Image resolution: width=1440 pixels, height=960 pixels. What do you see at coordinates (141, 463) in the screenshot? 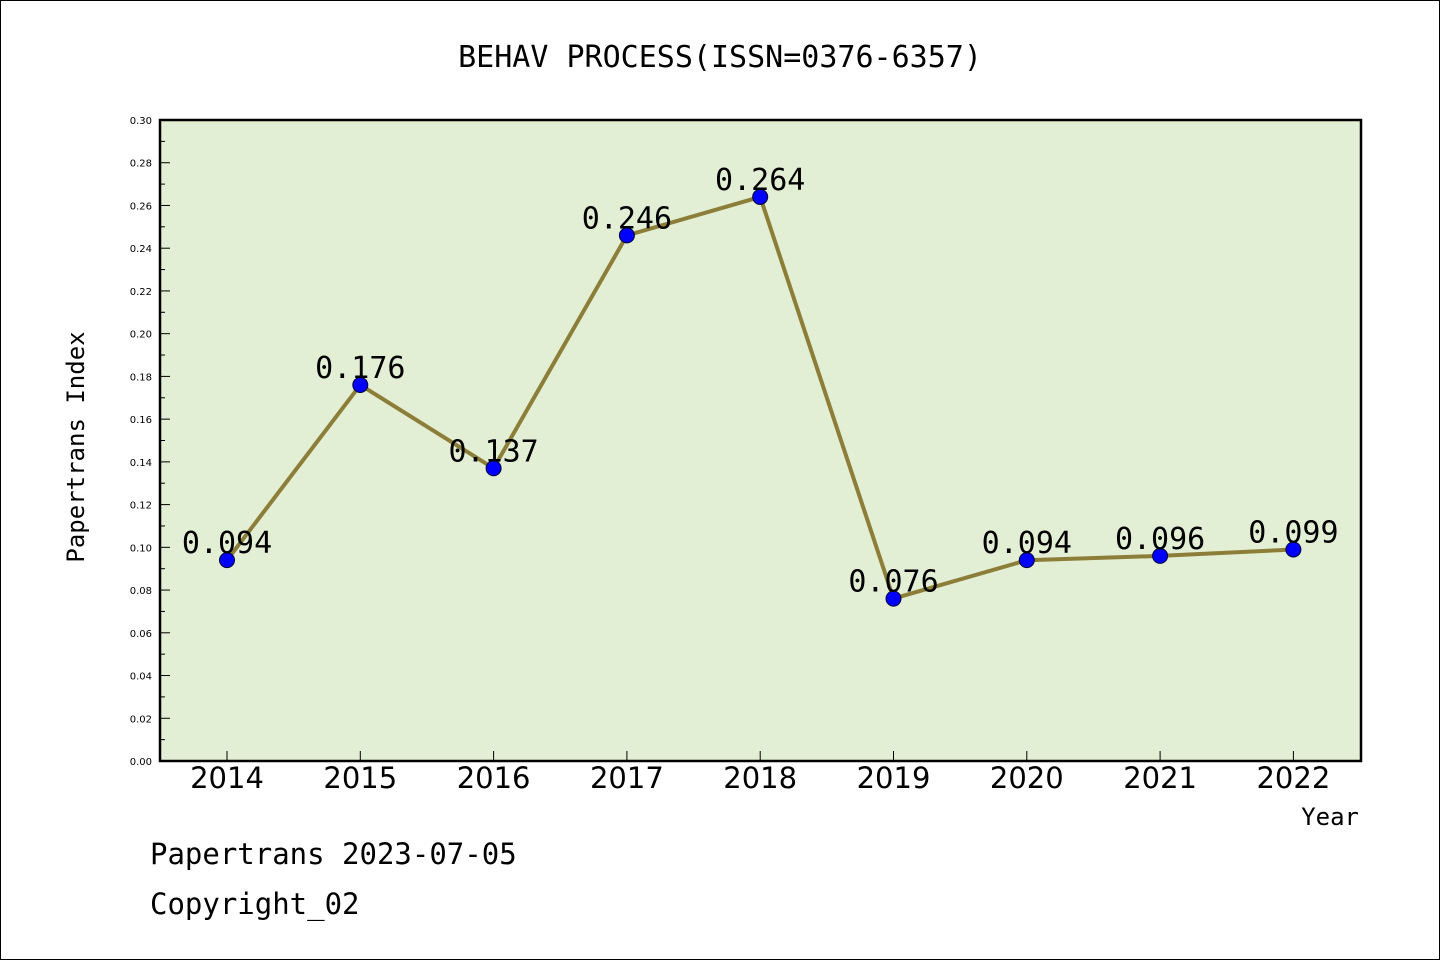
I see `y-tick-label: 0.14` at bounding box center [141, 463].